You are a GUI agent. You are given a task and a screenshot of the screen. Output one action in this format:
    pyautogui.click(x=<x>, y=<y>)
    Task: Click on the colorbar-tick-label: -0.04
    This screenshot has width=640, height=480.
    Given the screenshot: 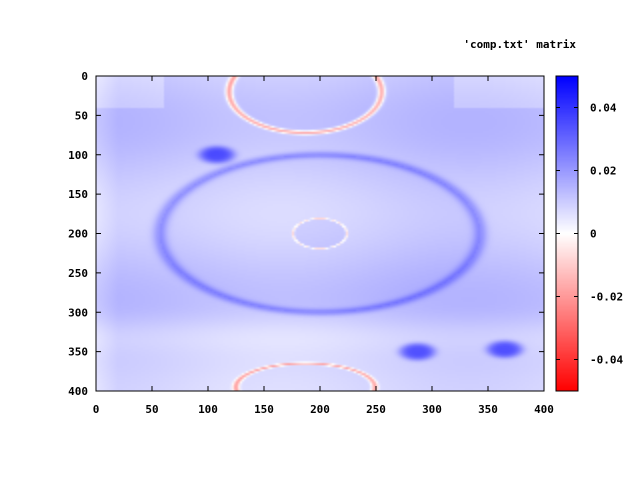 What is the action you would take?
    pyautogui.click(x=606, y=360)
    